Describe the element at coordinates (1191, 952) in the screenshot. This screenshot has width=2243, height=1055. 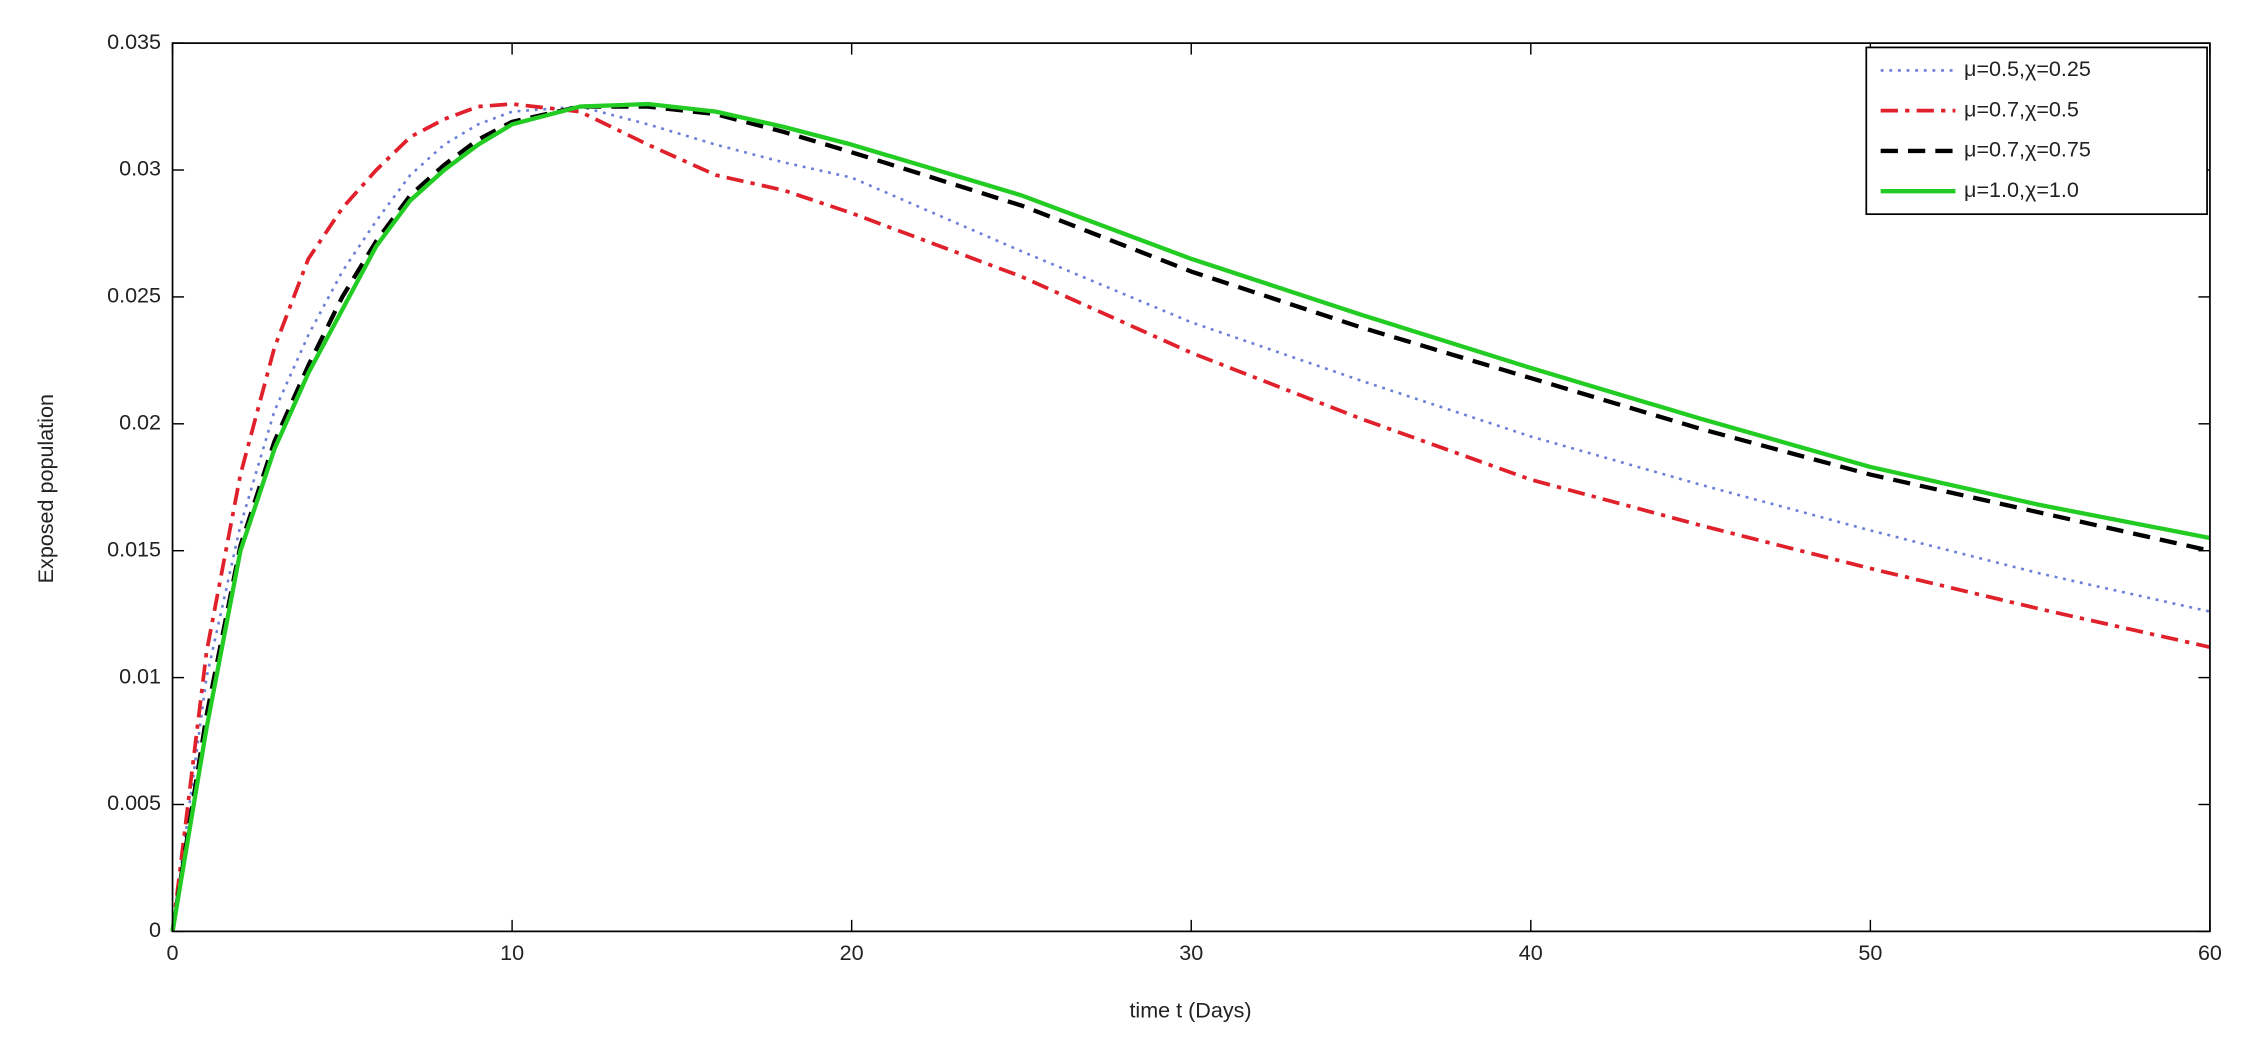
I see `x-tick-label: 30` at that location.